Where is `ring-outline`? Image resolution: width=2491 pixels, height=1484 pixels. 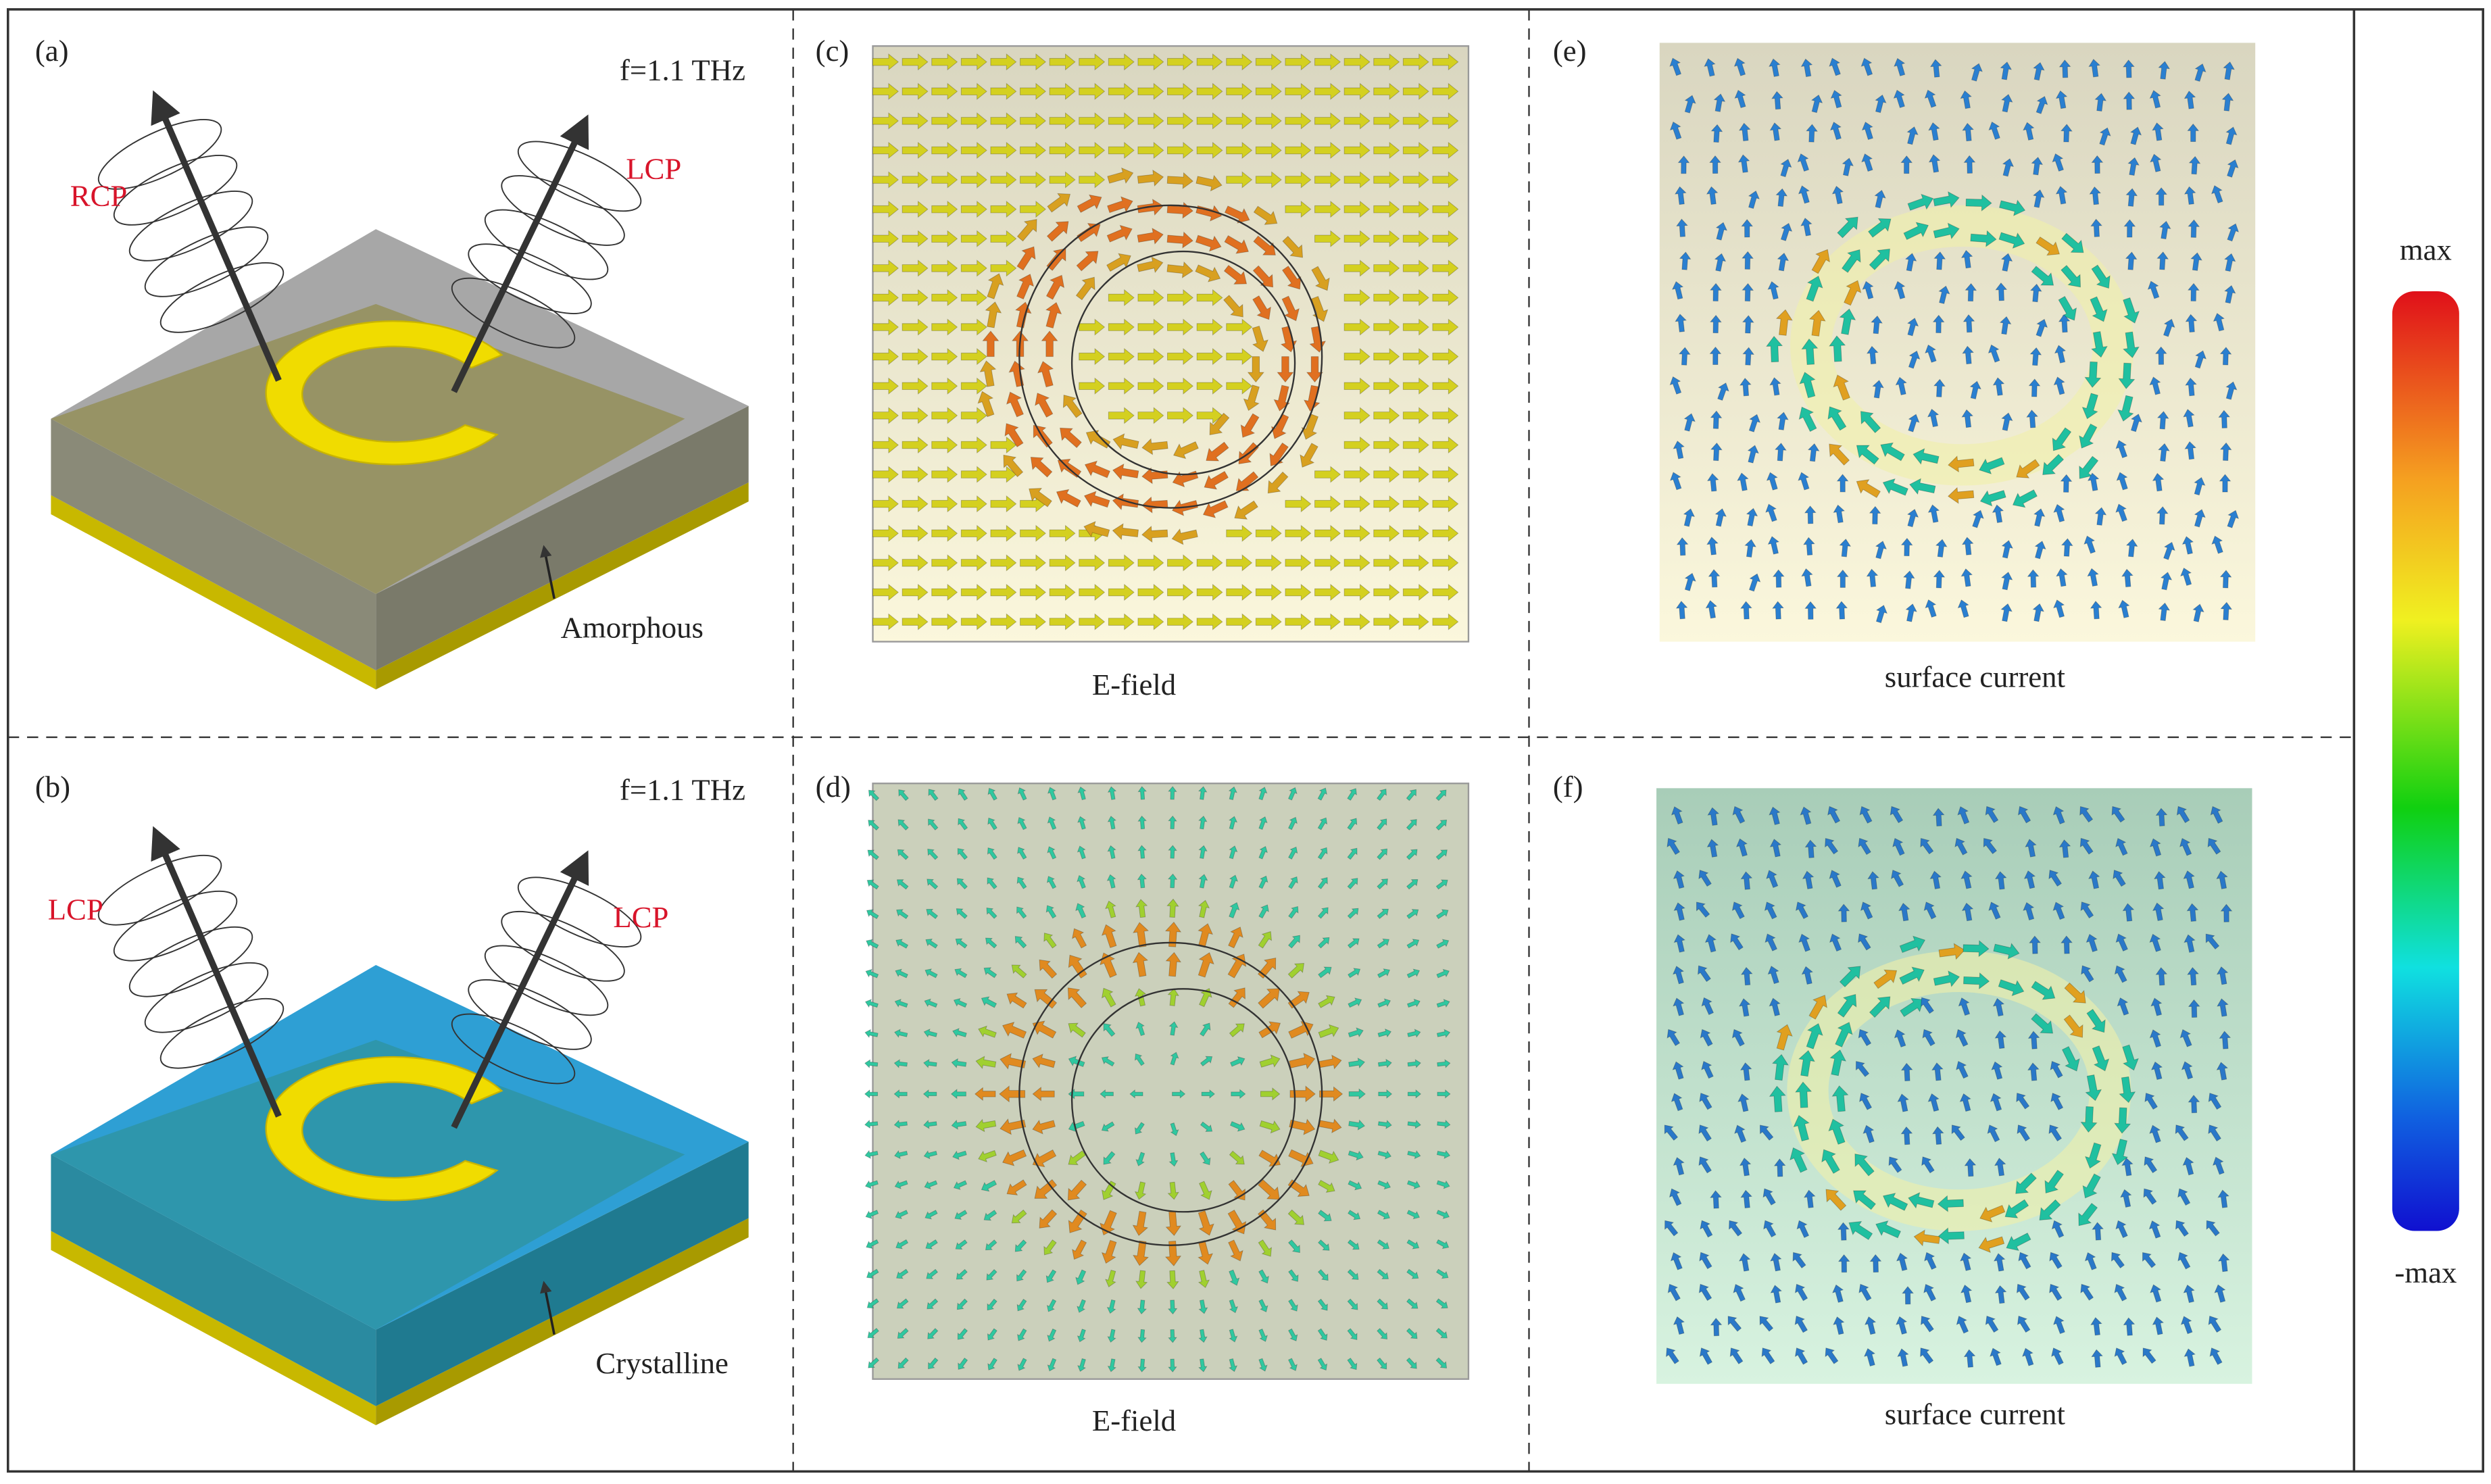
ring-outline is located at coordinates (1183, 1100).